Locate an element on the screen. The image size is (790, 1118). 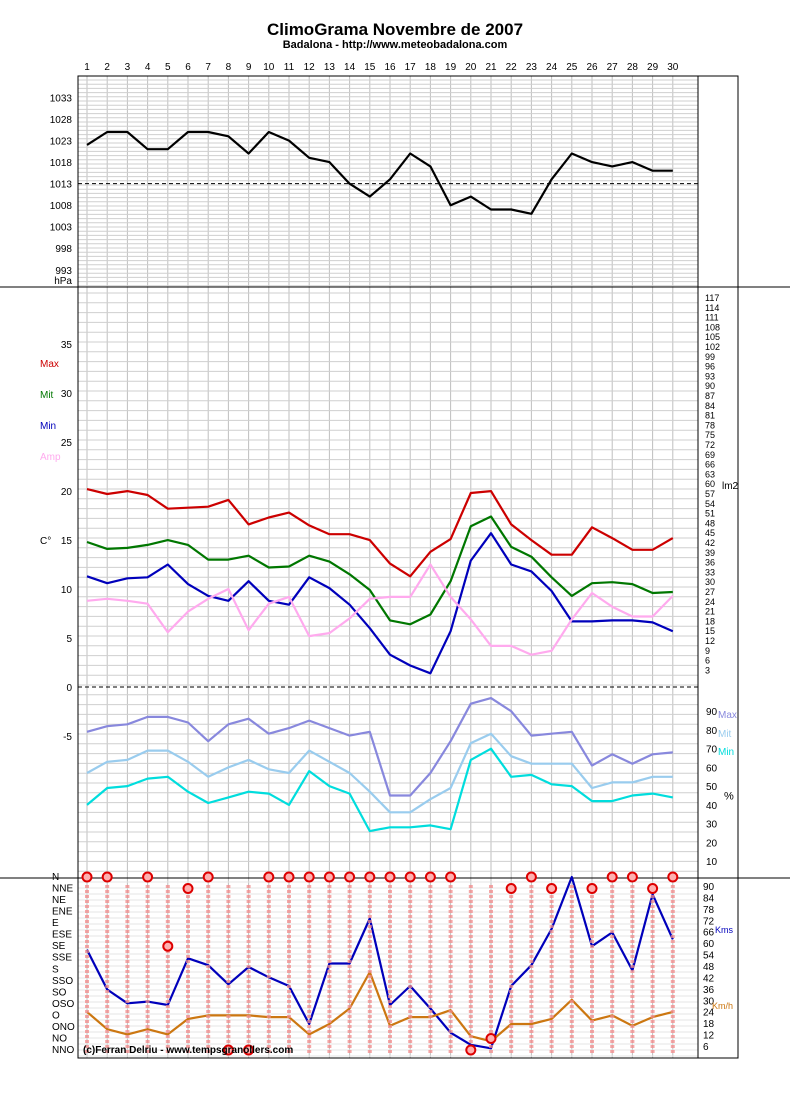
day-tick-label: 18 is located at coordinates (431, 67).